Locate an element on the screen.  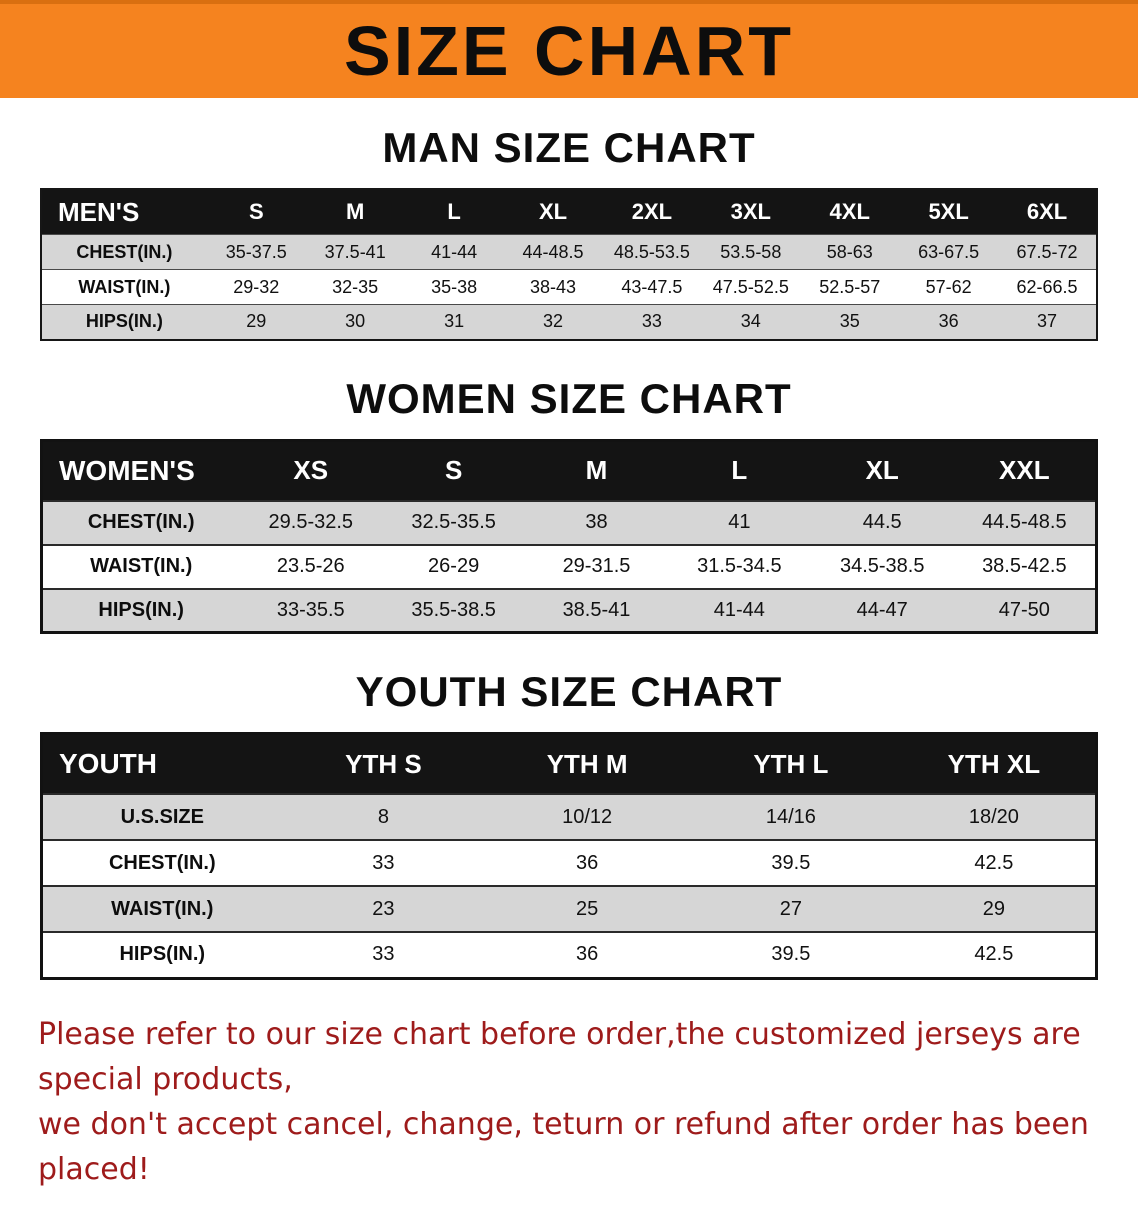
size-value-cell: 32.5-35.5 is located at coordinates (453, 522).